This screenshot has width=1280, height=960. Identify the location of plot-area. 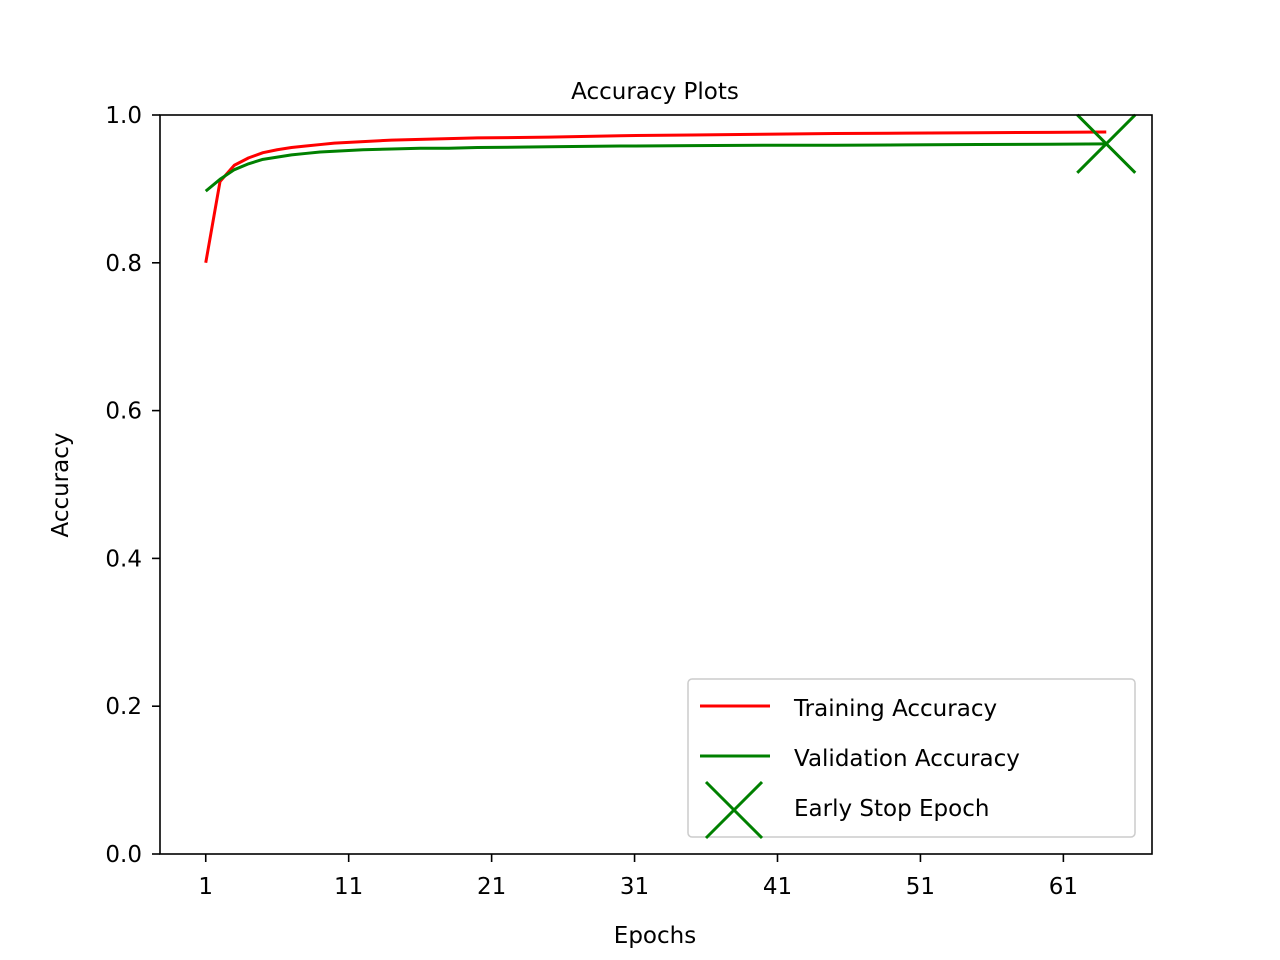
(670, 188).